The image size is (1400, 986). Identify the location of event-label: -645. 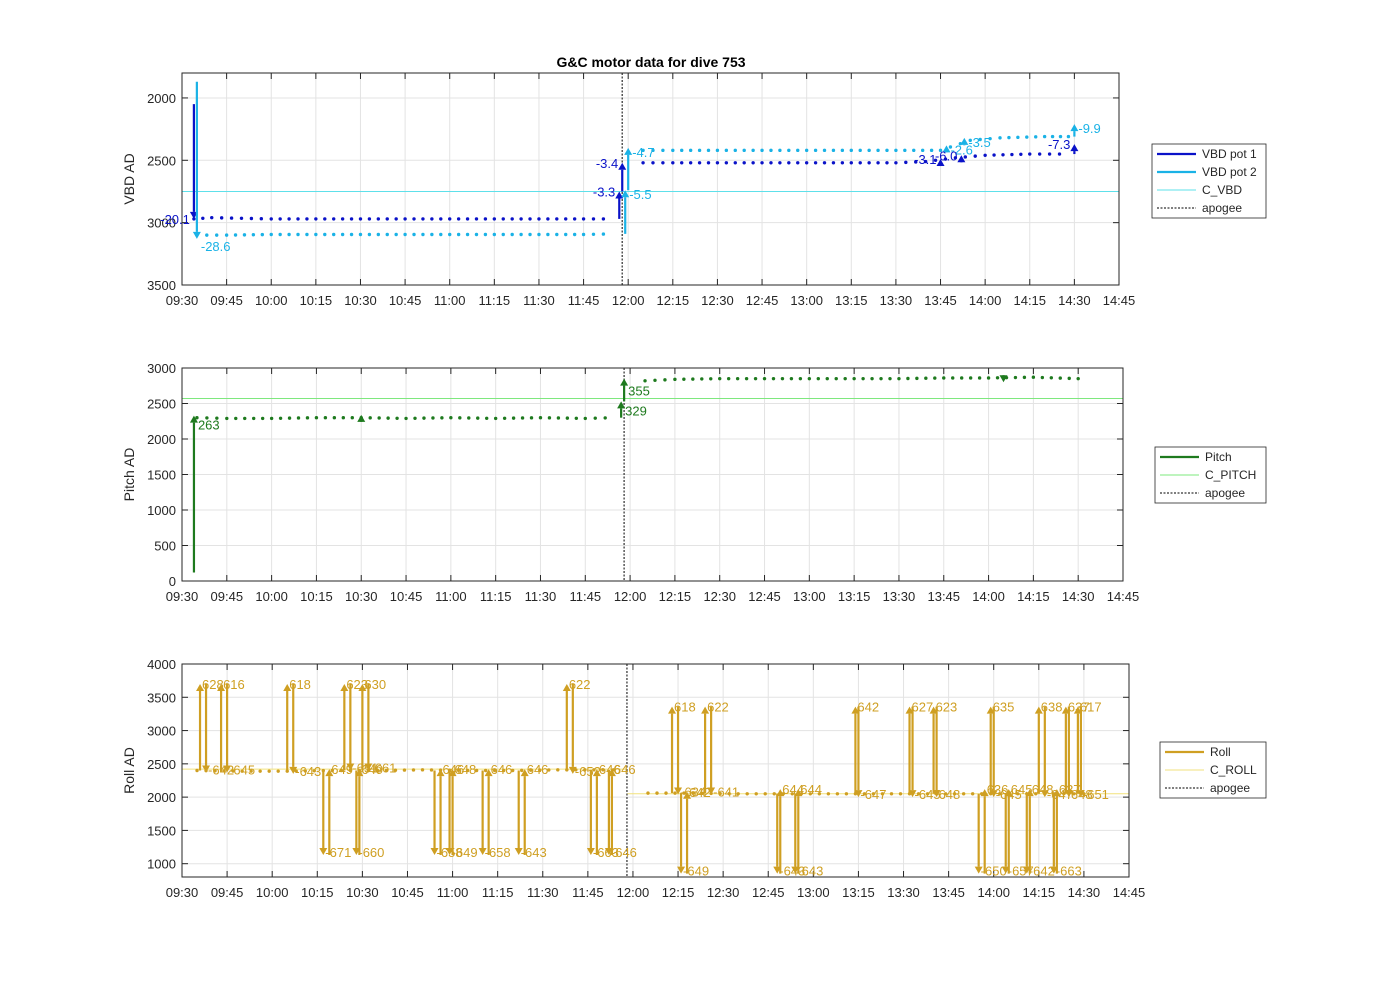
(1009, 794).